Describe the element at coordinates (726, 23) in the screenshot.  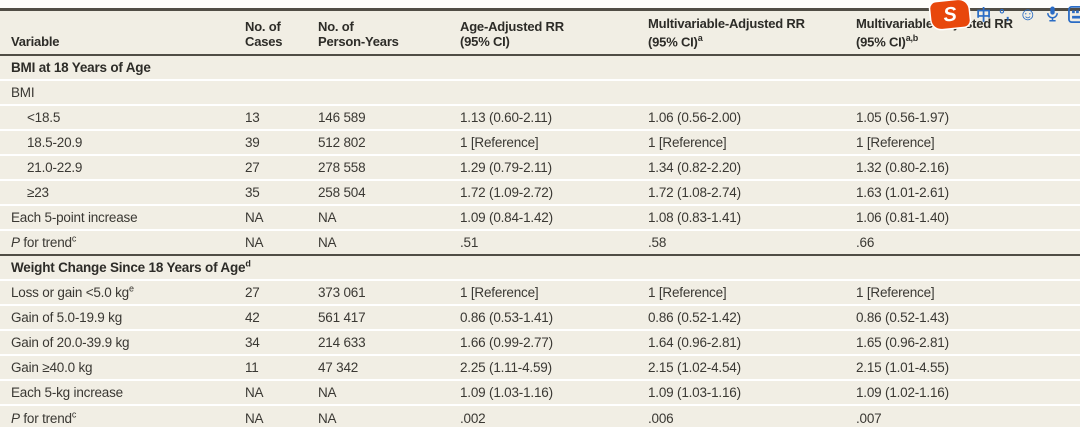
I see `column-header-label: Multivariable-Adjusted RR` at that location.